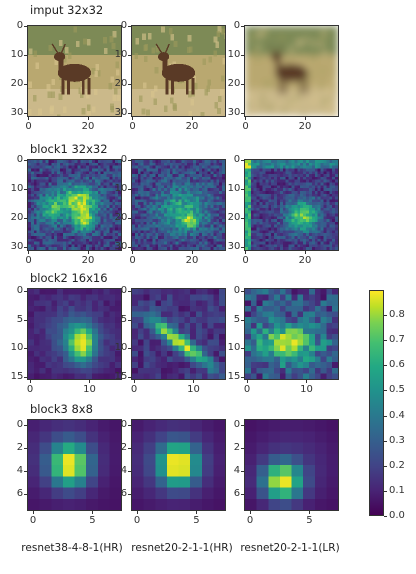 This screenshot has width=416, height=574. What do you see at coordinates (72, 548) in the screenshot?
I see `column-caption: resnet38-4-8-1(HR)` at bounding box center [72, 548].